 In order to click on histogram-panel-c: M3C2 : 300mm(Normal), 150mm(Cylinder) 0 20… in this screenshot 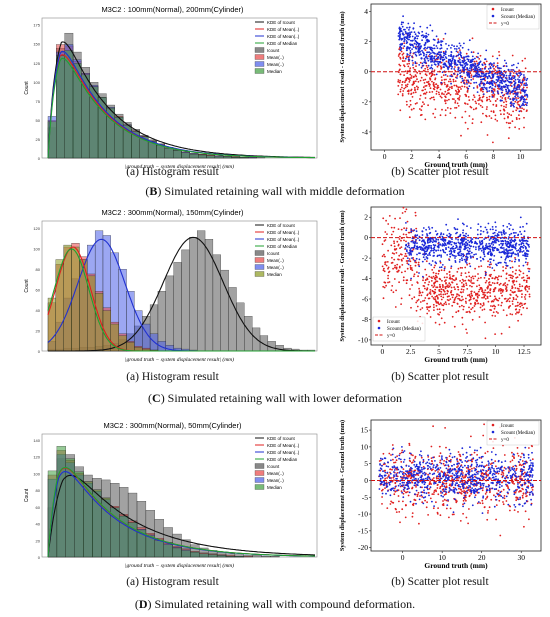, I will do `click(172, 286)`.